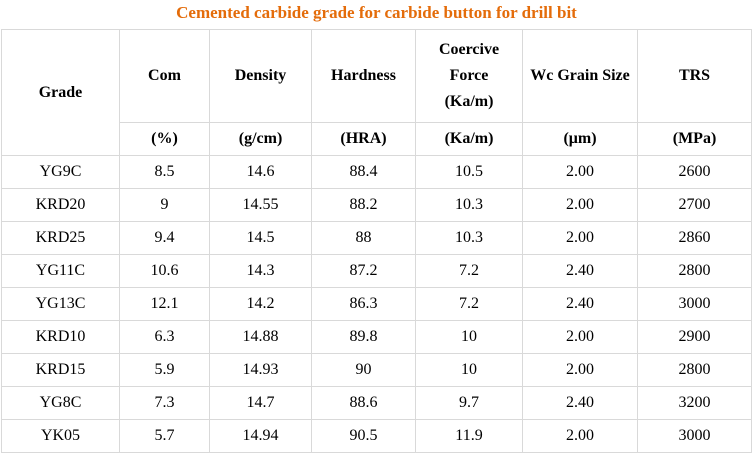 The image size is (753, 455). What do you see at coordinates (694, 172) in the screenshot?
I see `cell-trs: 2600` at bounding box center [694, 172].